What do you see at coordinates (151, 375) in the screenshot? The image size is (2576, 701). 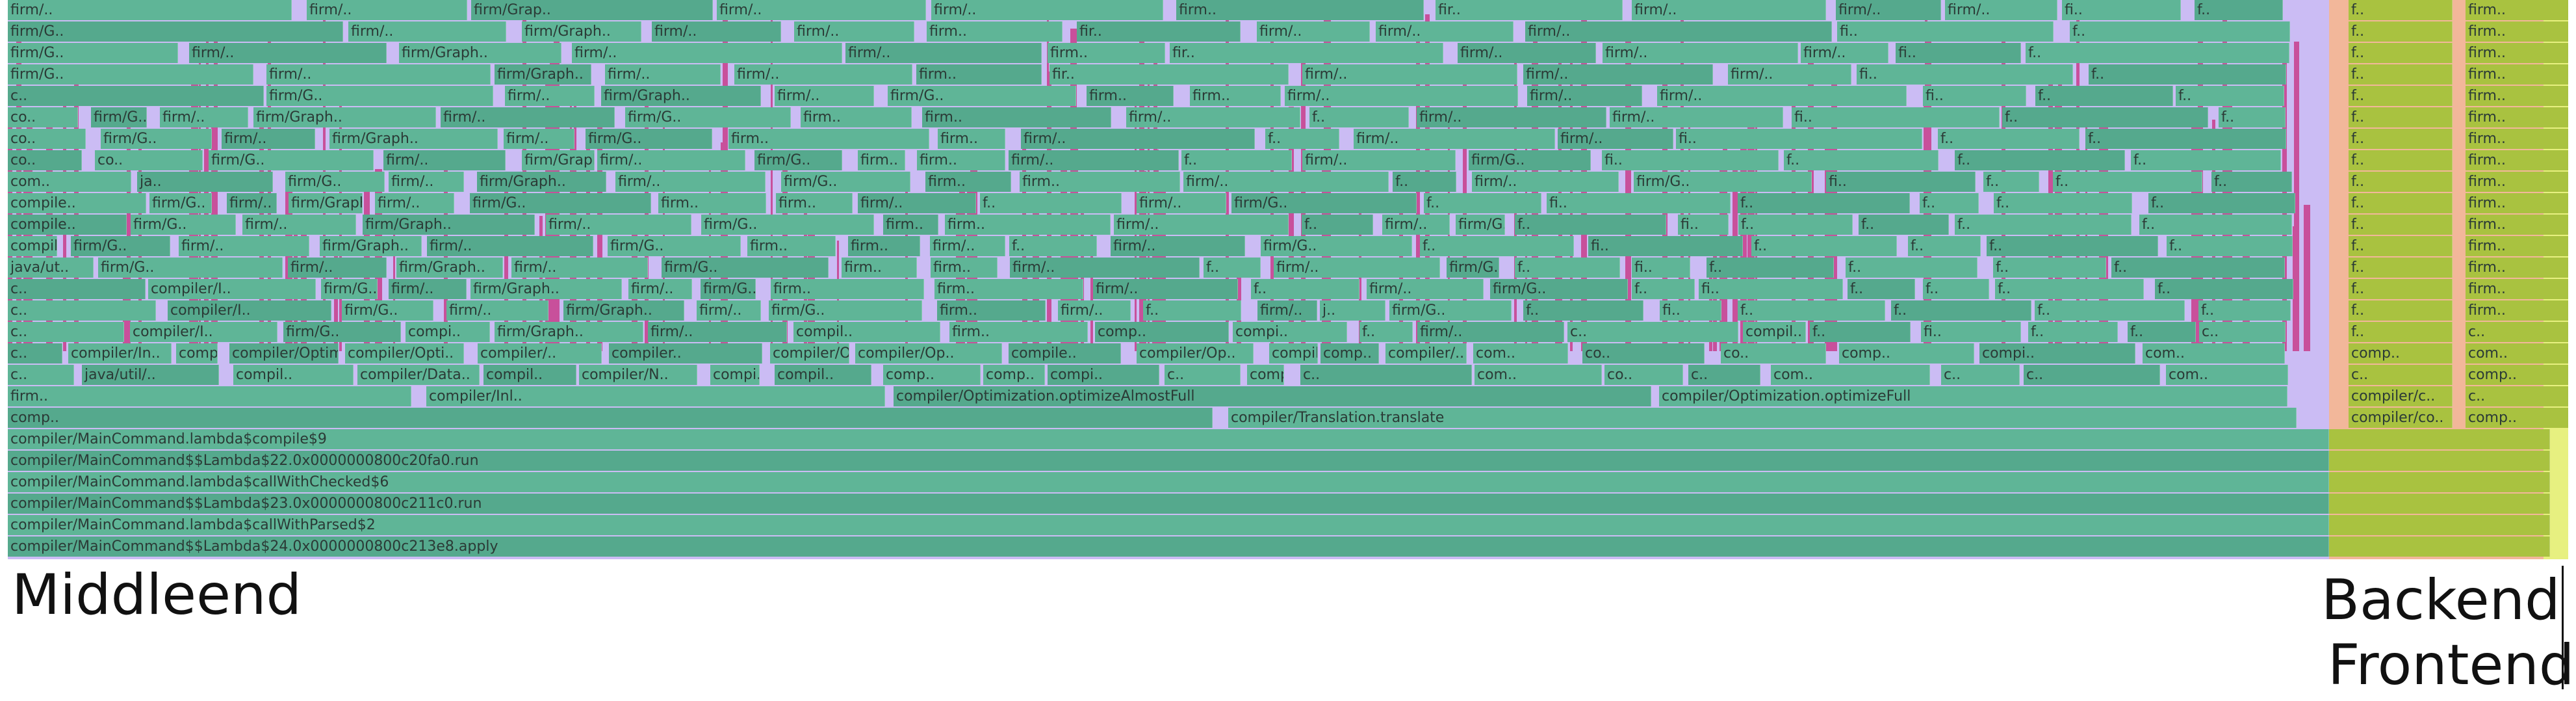 I see `stack-frame: java/util/..` at bounding box center [151, 375].